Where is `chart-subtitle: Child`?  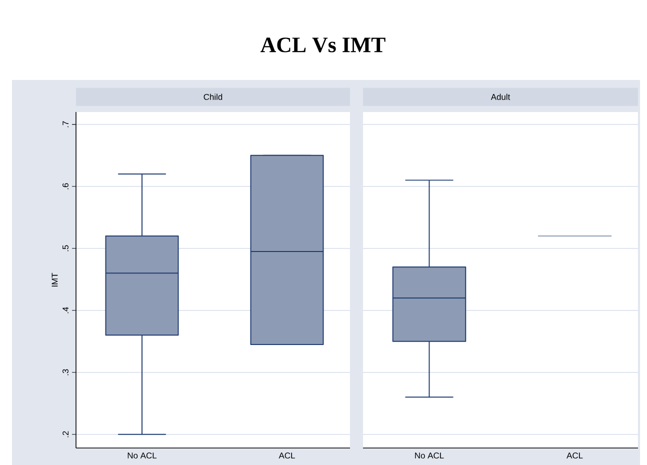 chart-subtitle: Child is located at coordinates (213, 97).